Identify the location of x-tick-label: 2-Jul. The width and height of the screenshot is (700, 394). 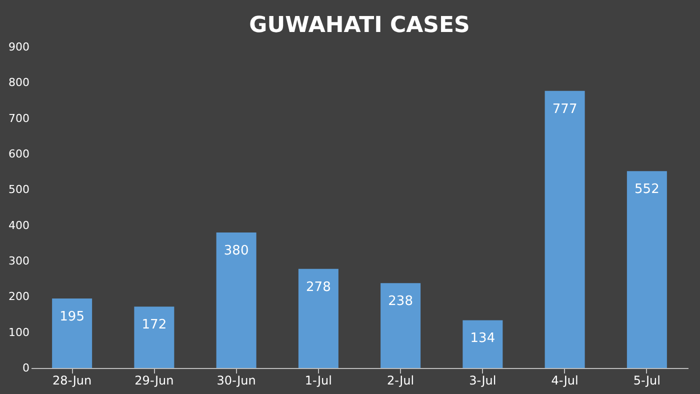
(400, 381).